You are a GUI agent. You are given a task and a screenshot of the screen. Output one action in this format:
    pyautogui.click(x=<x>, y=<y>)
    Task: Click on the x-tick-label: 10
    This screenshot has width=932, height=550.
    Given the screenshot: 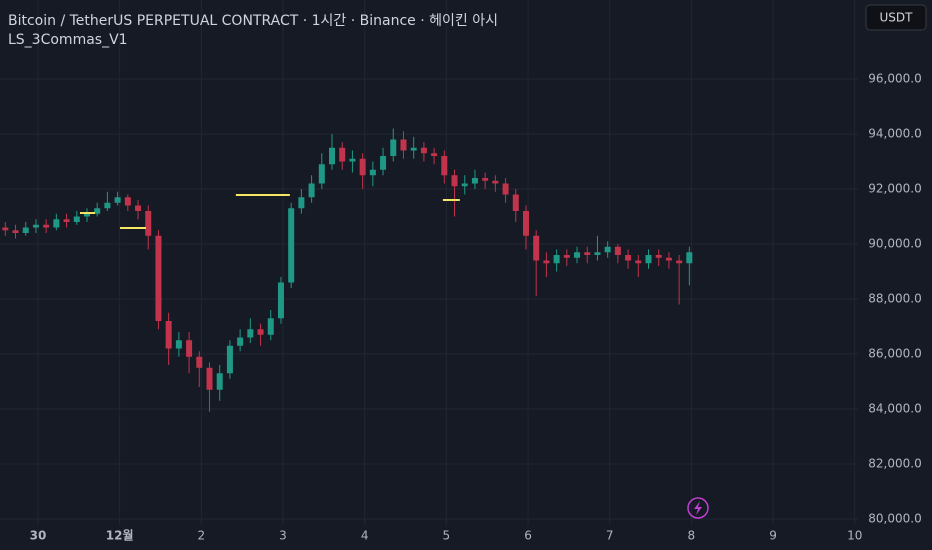 What is the action you would take?
    pyautogui.click(x=854, y=536)
    